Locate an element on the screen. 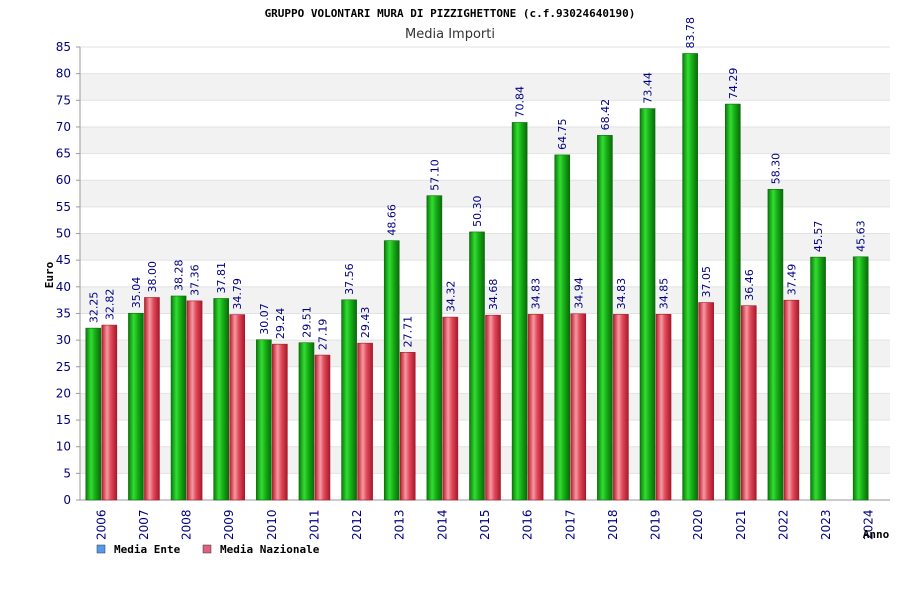 This screenshot has width=900, height=600. value-label-media-nazionale-2022: 37.49 is located at coordinates (791, 280).